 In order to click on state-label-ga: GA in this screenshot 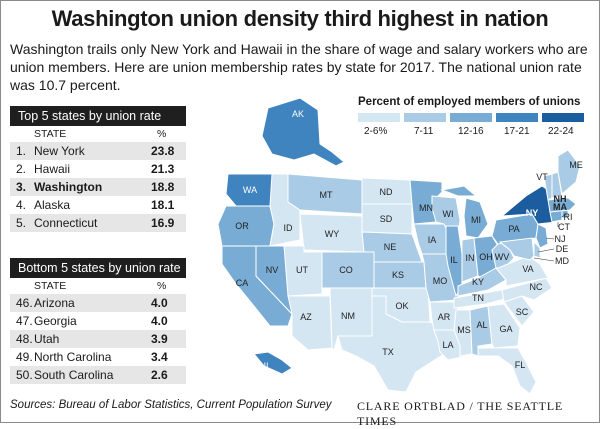, I will do `click(505, 329)`.